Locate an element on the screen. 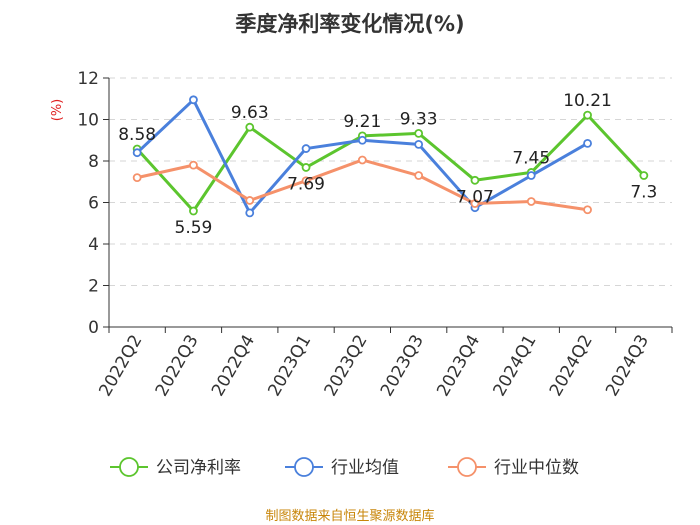 This screenshot has width=700, height=525. legend-item: 行业中位数 is located at coordinates (513, 467).